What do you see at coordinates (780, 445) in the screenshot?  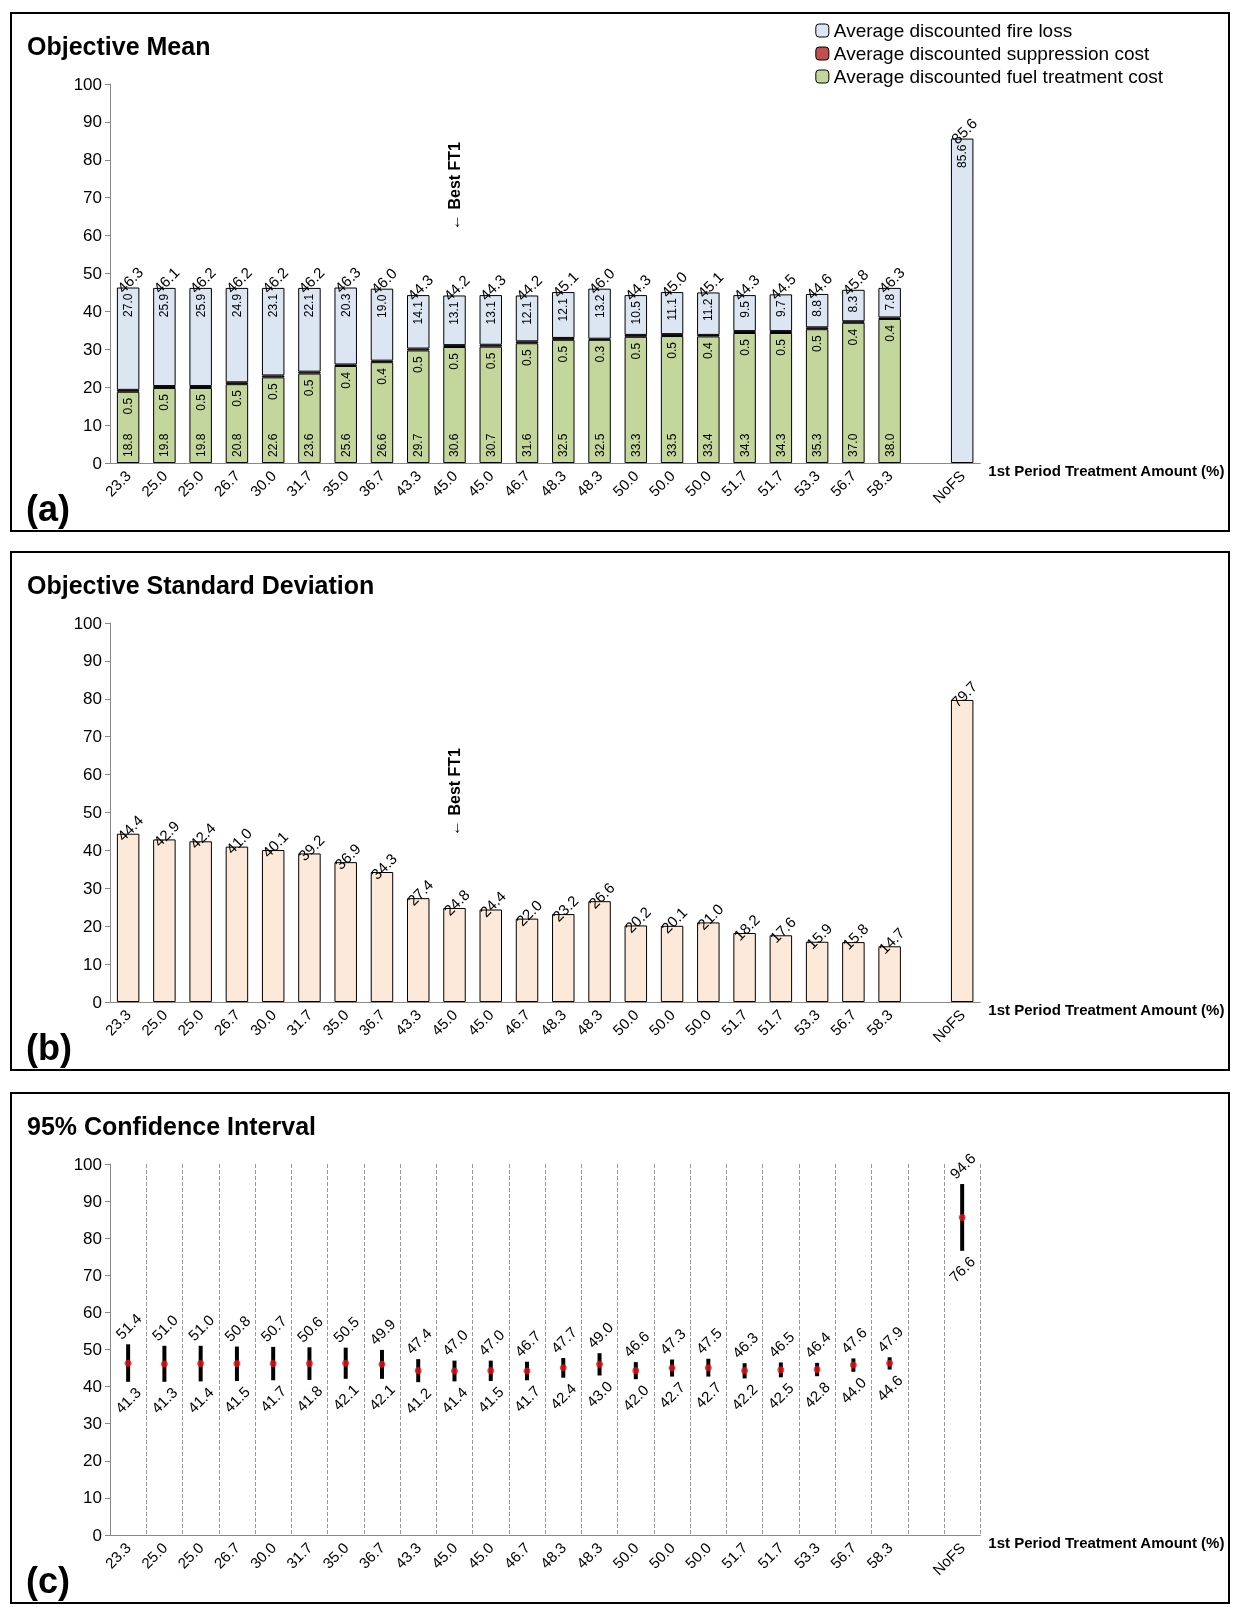 I see `data-label: 34.3` at bounding box center [780, 445].